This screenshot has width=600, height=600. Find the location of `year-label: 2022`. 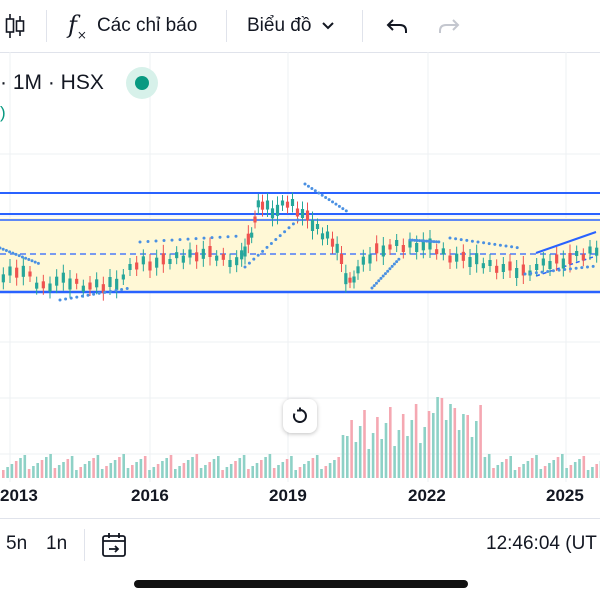

year-label: 2022 is located at coordinates (427, 495).